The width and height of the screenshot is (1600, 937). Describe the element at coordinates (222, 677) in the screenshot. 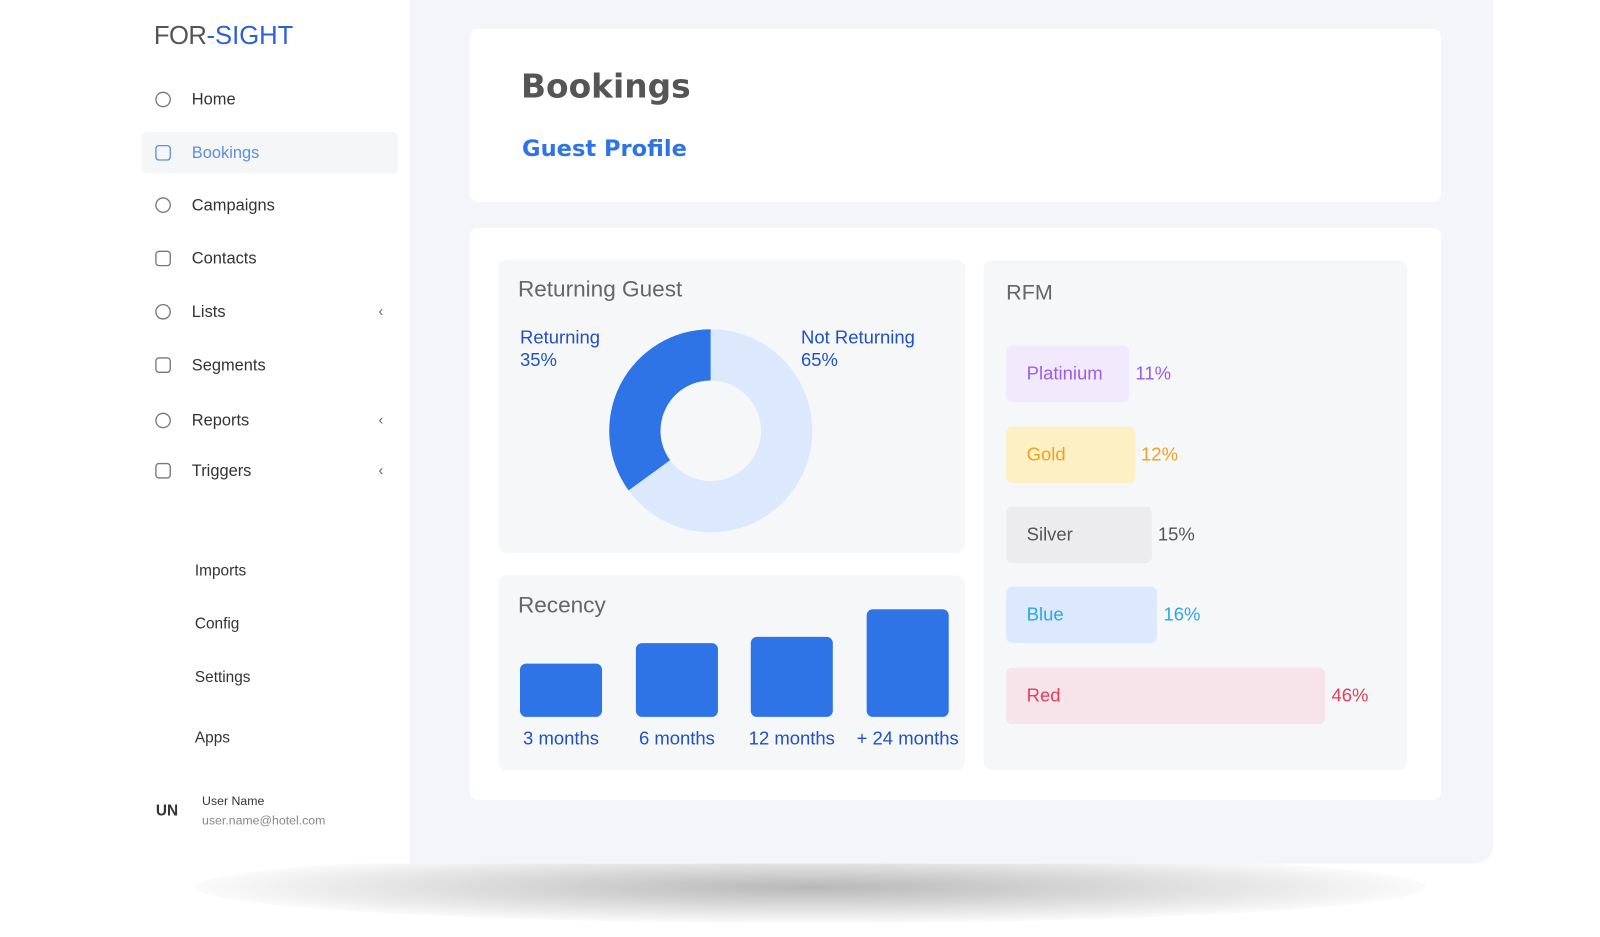

I see `secondary-nav-item: Settings` at that location.